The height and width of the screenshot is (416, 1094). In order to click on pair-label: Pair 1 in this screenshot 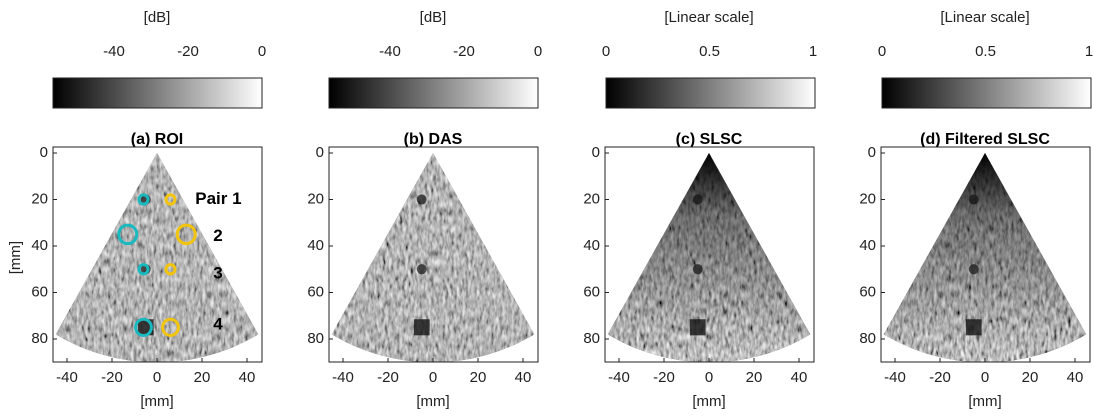, I will do `click(218, 198)`.